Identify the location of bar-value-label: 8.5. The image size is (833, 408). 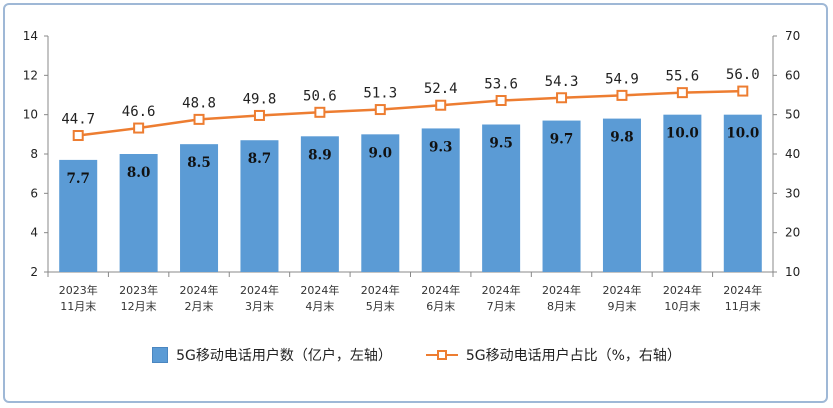
(199, 163).